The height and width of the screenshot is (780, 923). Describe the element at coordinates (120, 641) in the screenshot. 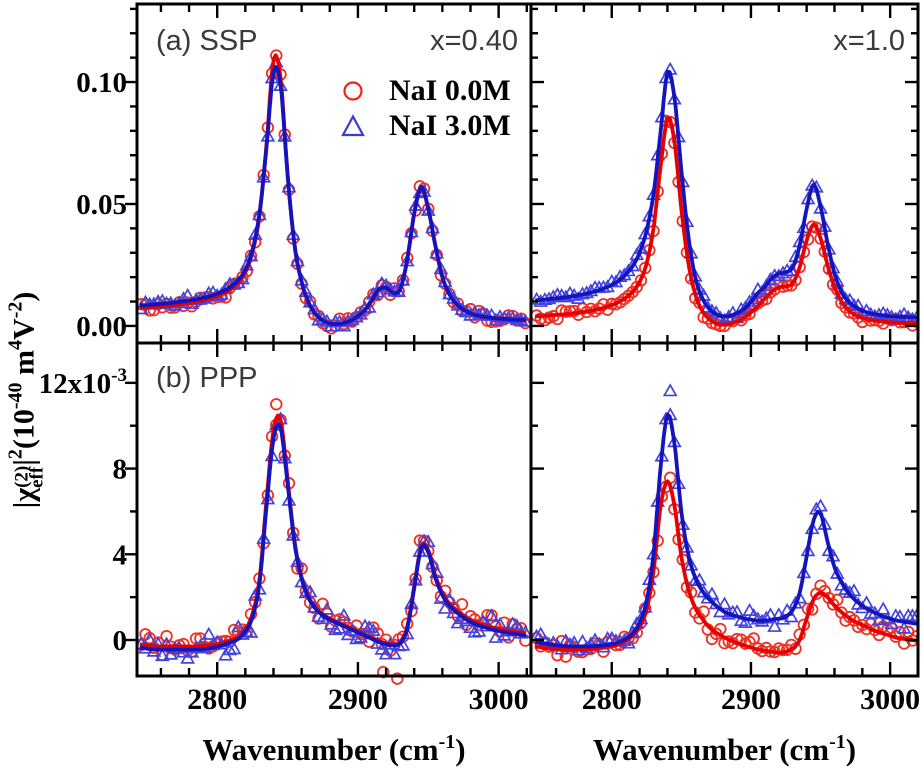

I see `y-tick-label: 0` at that location.